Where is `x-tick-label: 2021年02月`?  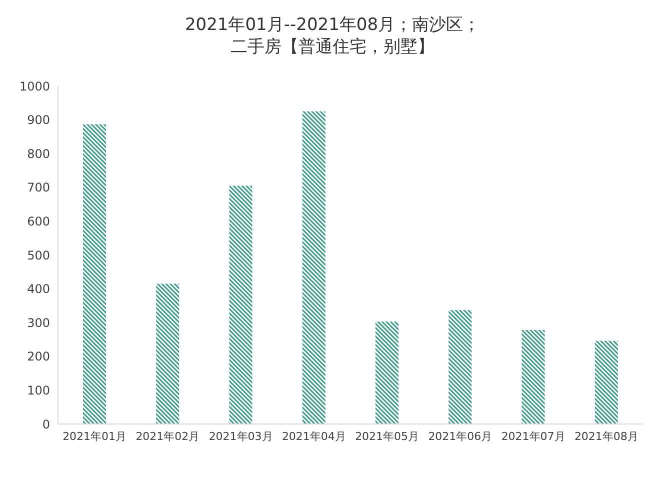
x-tick-label: 2021年02月 is located at coordinates (168, 436).